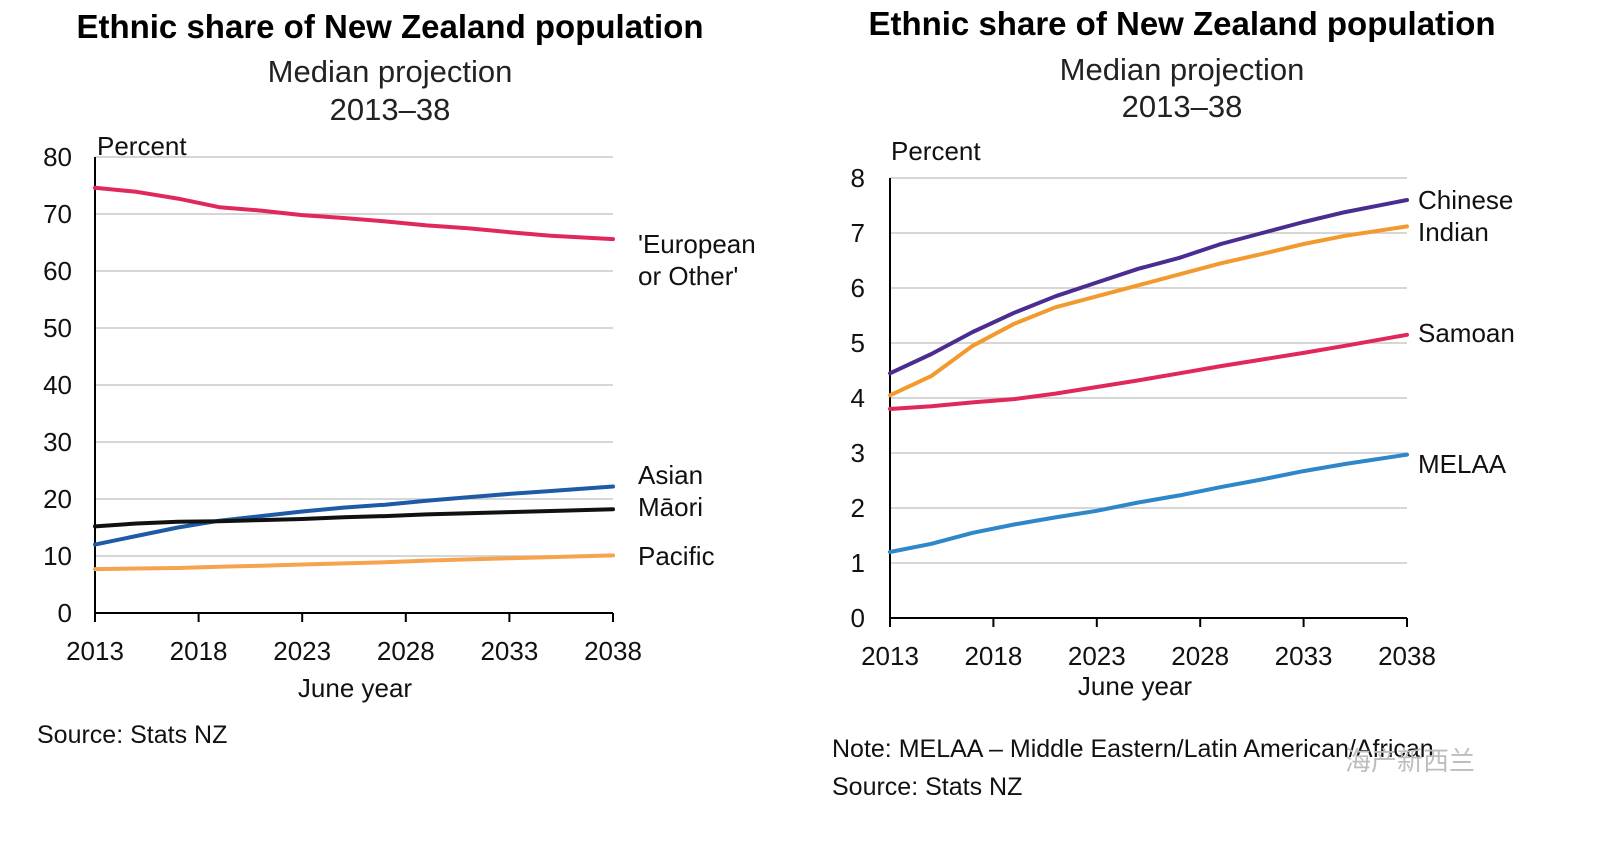 The image size is (1600, 842). What do you see at coordinates (57, 328) in the screenshot?
I see `y-tick-label: 50` at bounding box center [57, 328].